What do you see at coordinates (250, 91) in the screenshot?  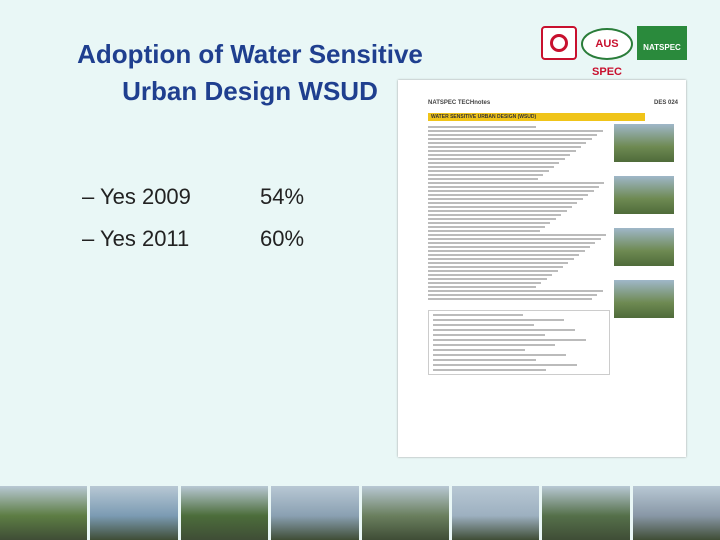 I see `title-line-2: Urban Design WSUD` at bounding box center [250, 91].